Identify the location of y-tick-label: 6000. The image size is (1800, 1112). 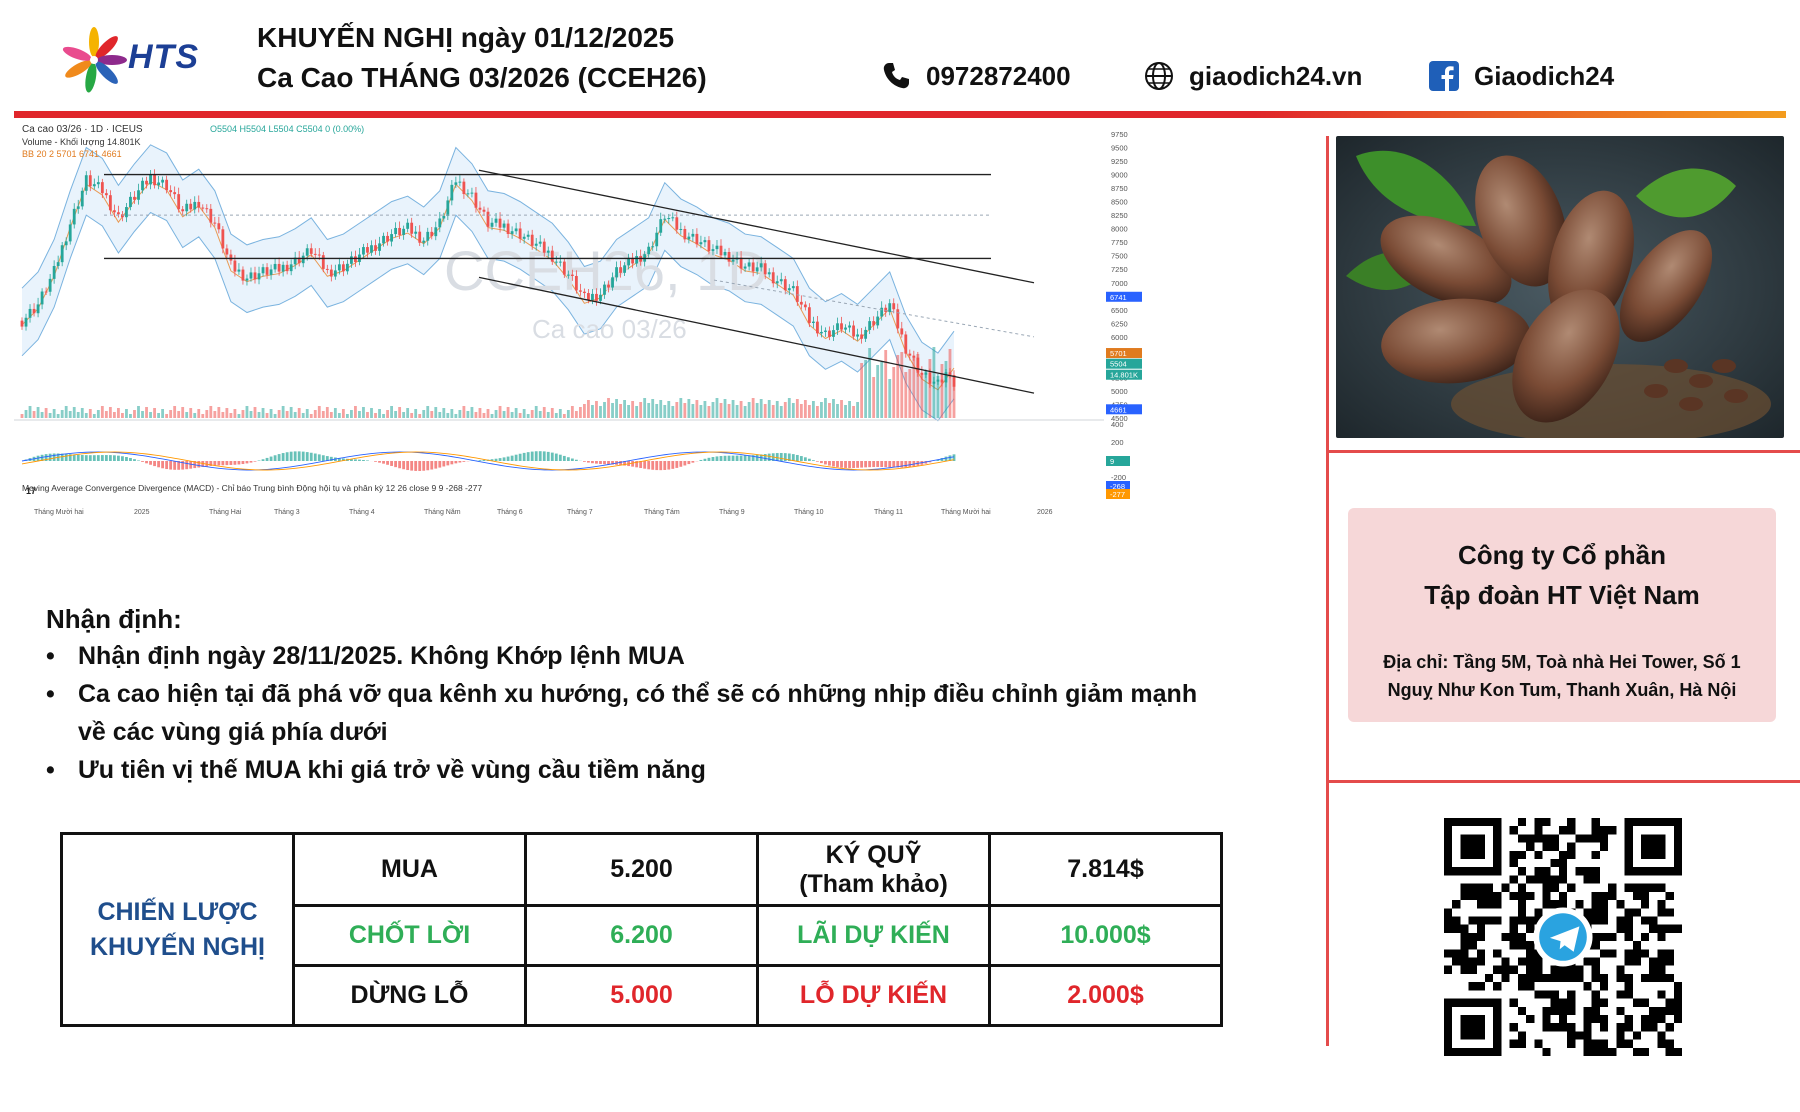
(1119, 337).